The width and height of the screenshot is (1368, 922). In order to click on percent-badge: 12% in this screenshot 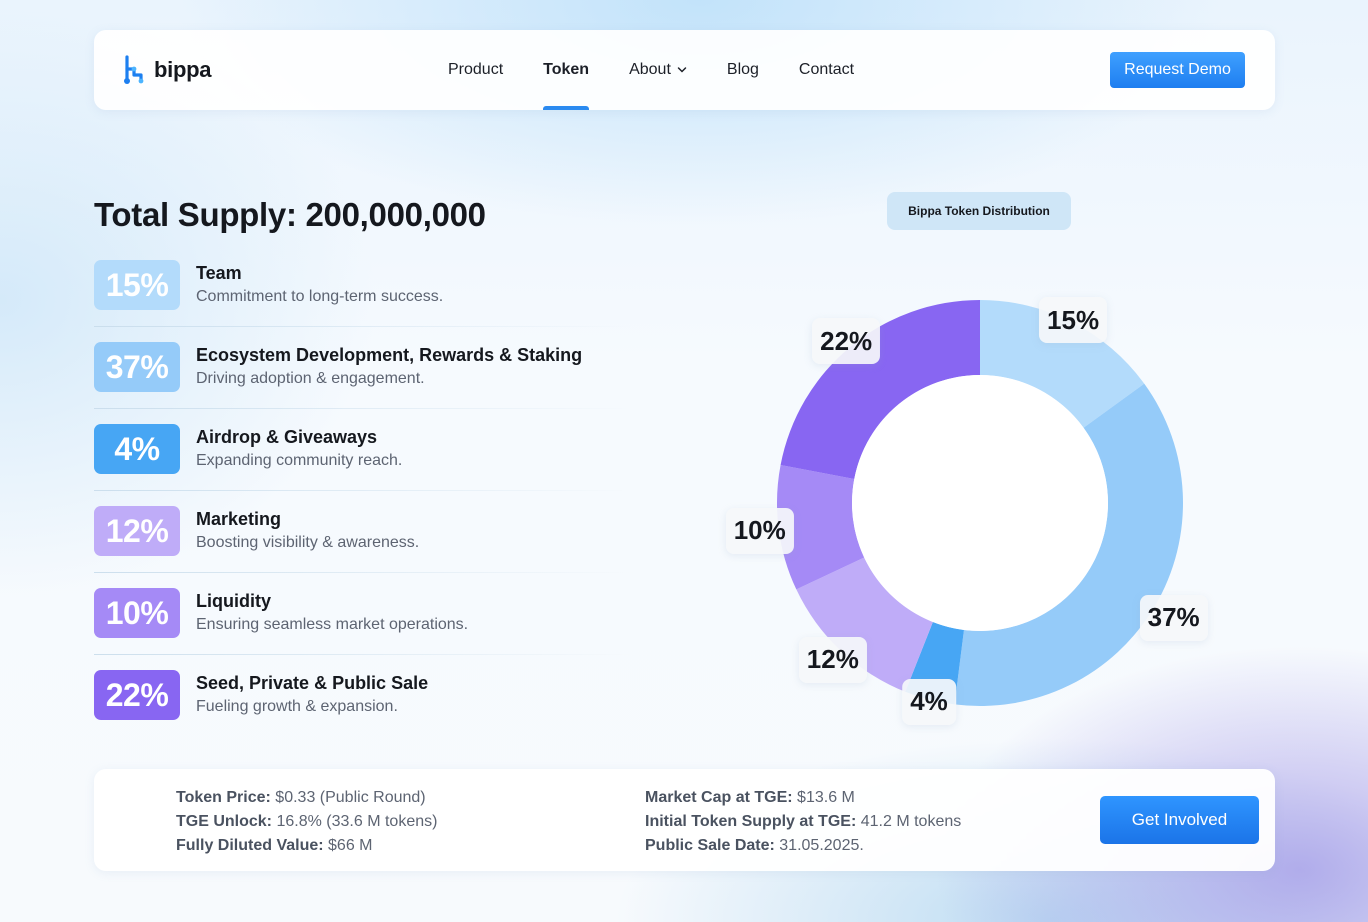, I will do `click(137, 531)`.